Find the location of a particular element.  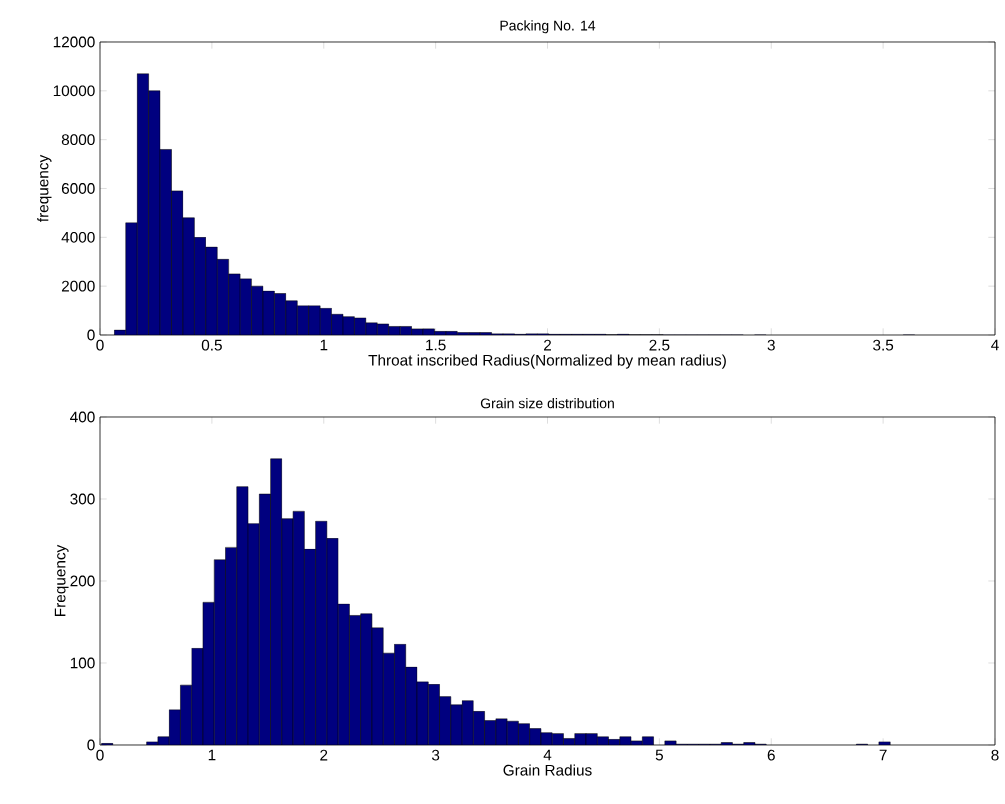

x-tick-label: 1.5 is located at coordinates (436, 345).